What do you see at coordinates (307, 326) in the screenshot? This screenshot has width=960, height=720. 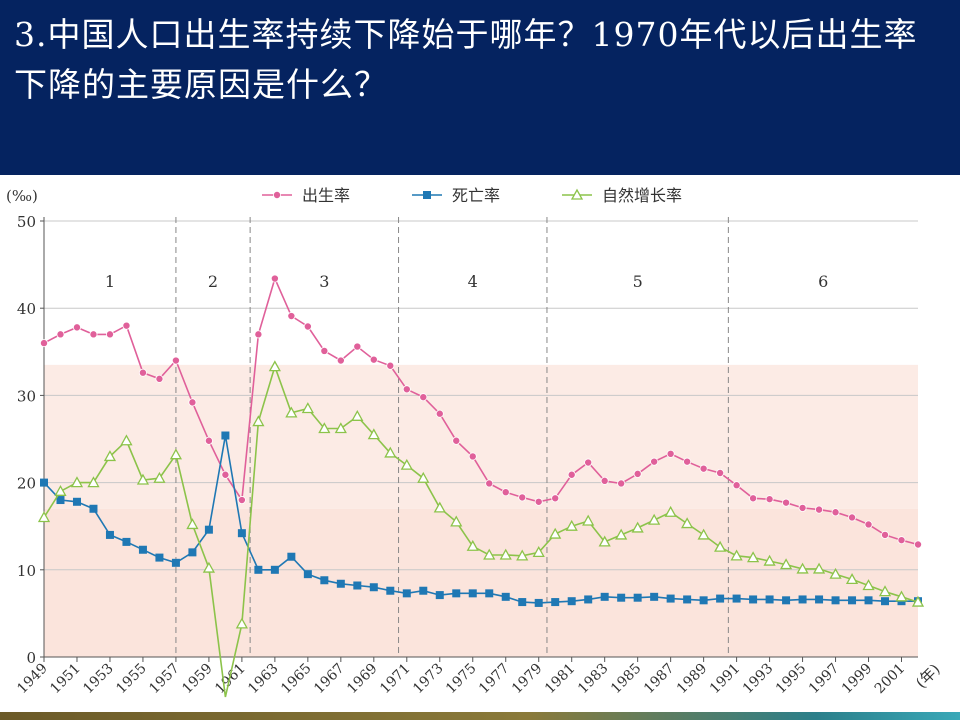 I see `series-0-point-1965` at bounding box center [307, 326].